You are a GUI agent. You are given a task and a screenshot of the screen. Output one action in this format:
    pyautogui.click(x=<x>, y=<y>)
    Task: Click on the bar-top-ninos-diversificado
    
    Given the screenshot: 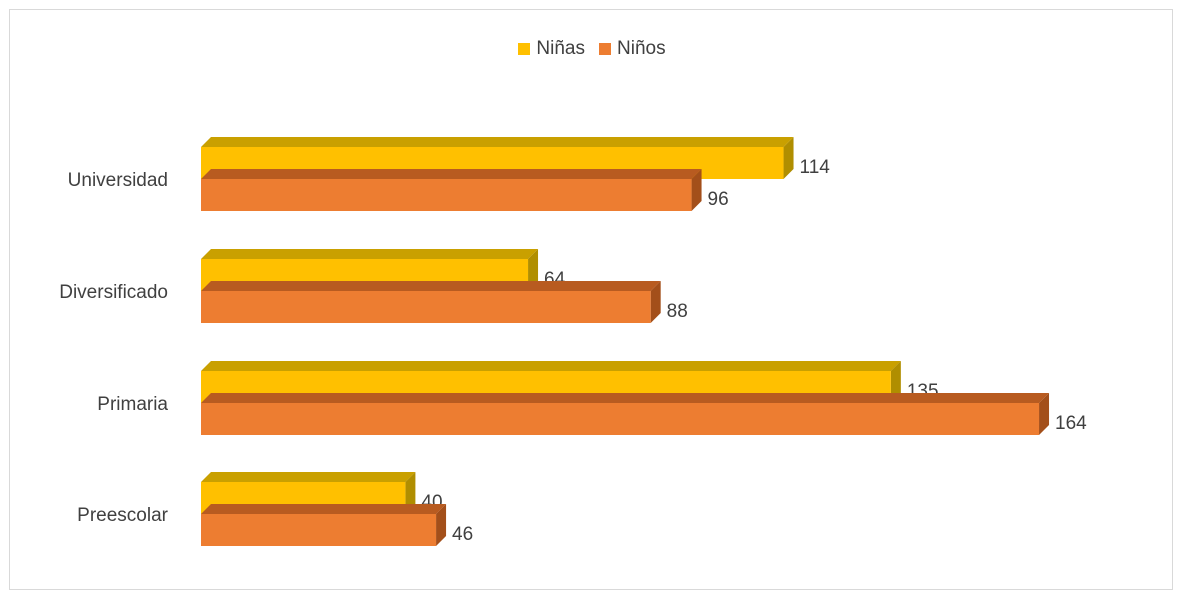 What is the action you would take?
    pyautogui.click(x=431, y=286)
    